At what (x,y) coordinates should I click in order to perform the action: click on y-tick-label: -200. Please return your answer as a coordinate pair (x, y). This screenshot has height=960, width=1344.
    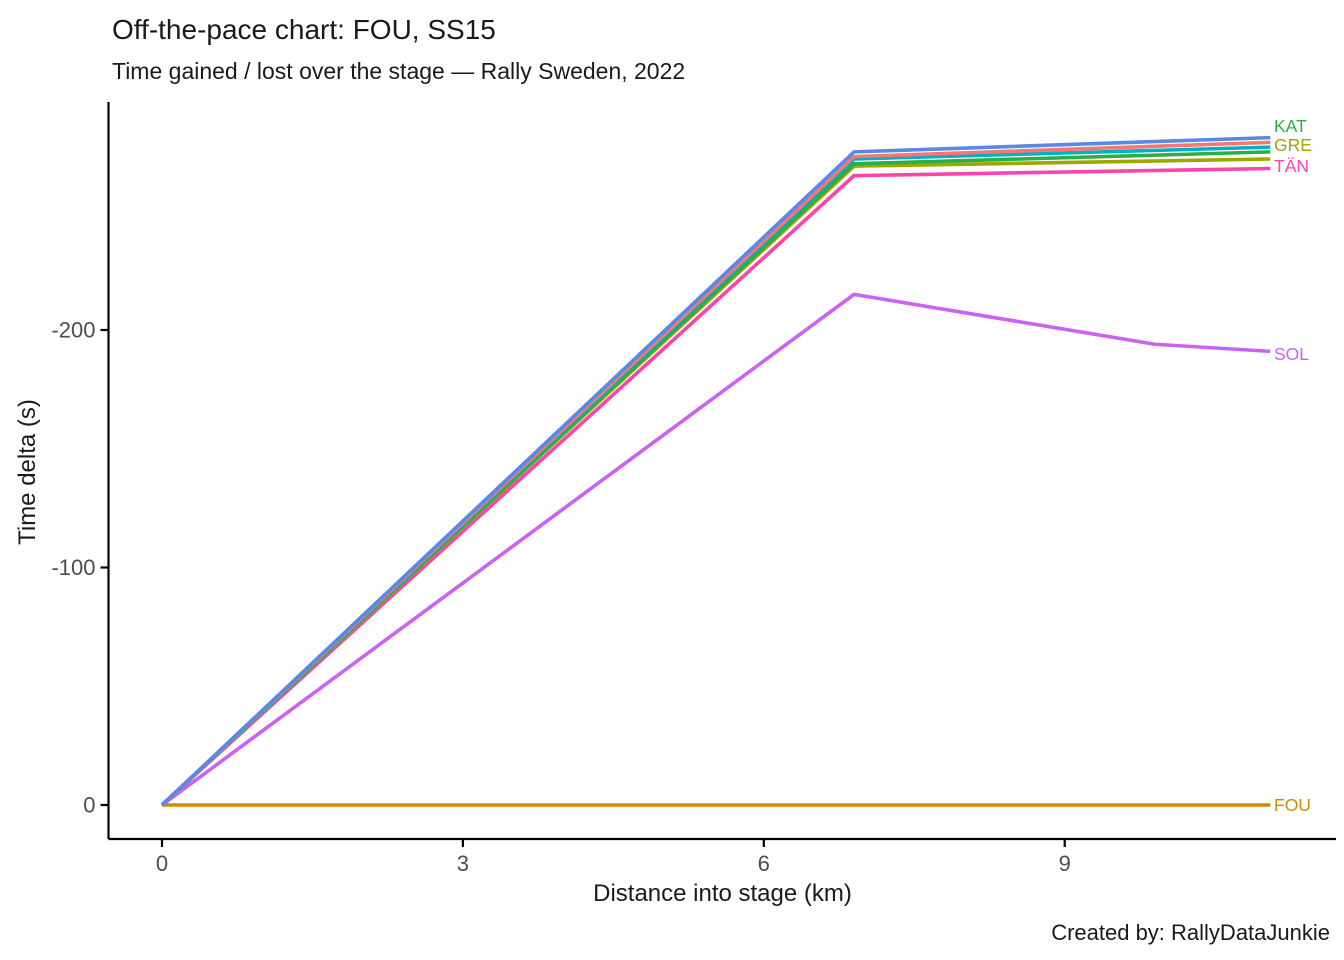
    Looking at the image, I should click on (73, 330).